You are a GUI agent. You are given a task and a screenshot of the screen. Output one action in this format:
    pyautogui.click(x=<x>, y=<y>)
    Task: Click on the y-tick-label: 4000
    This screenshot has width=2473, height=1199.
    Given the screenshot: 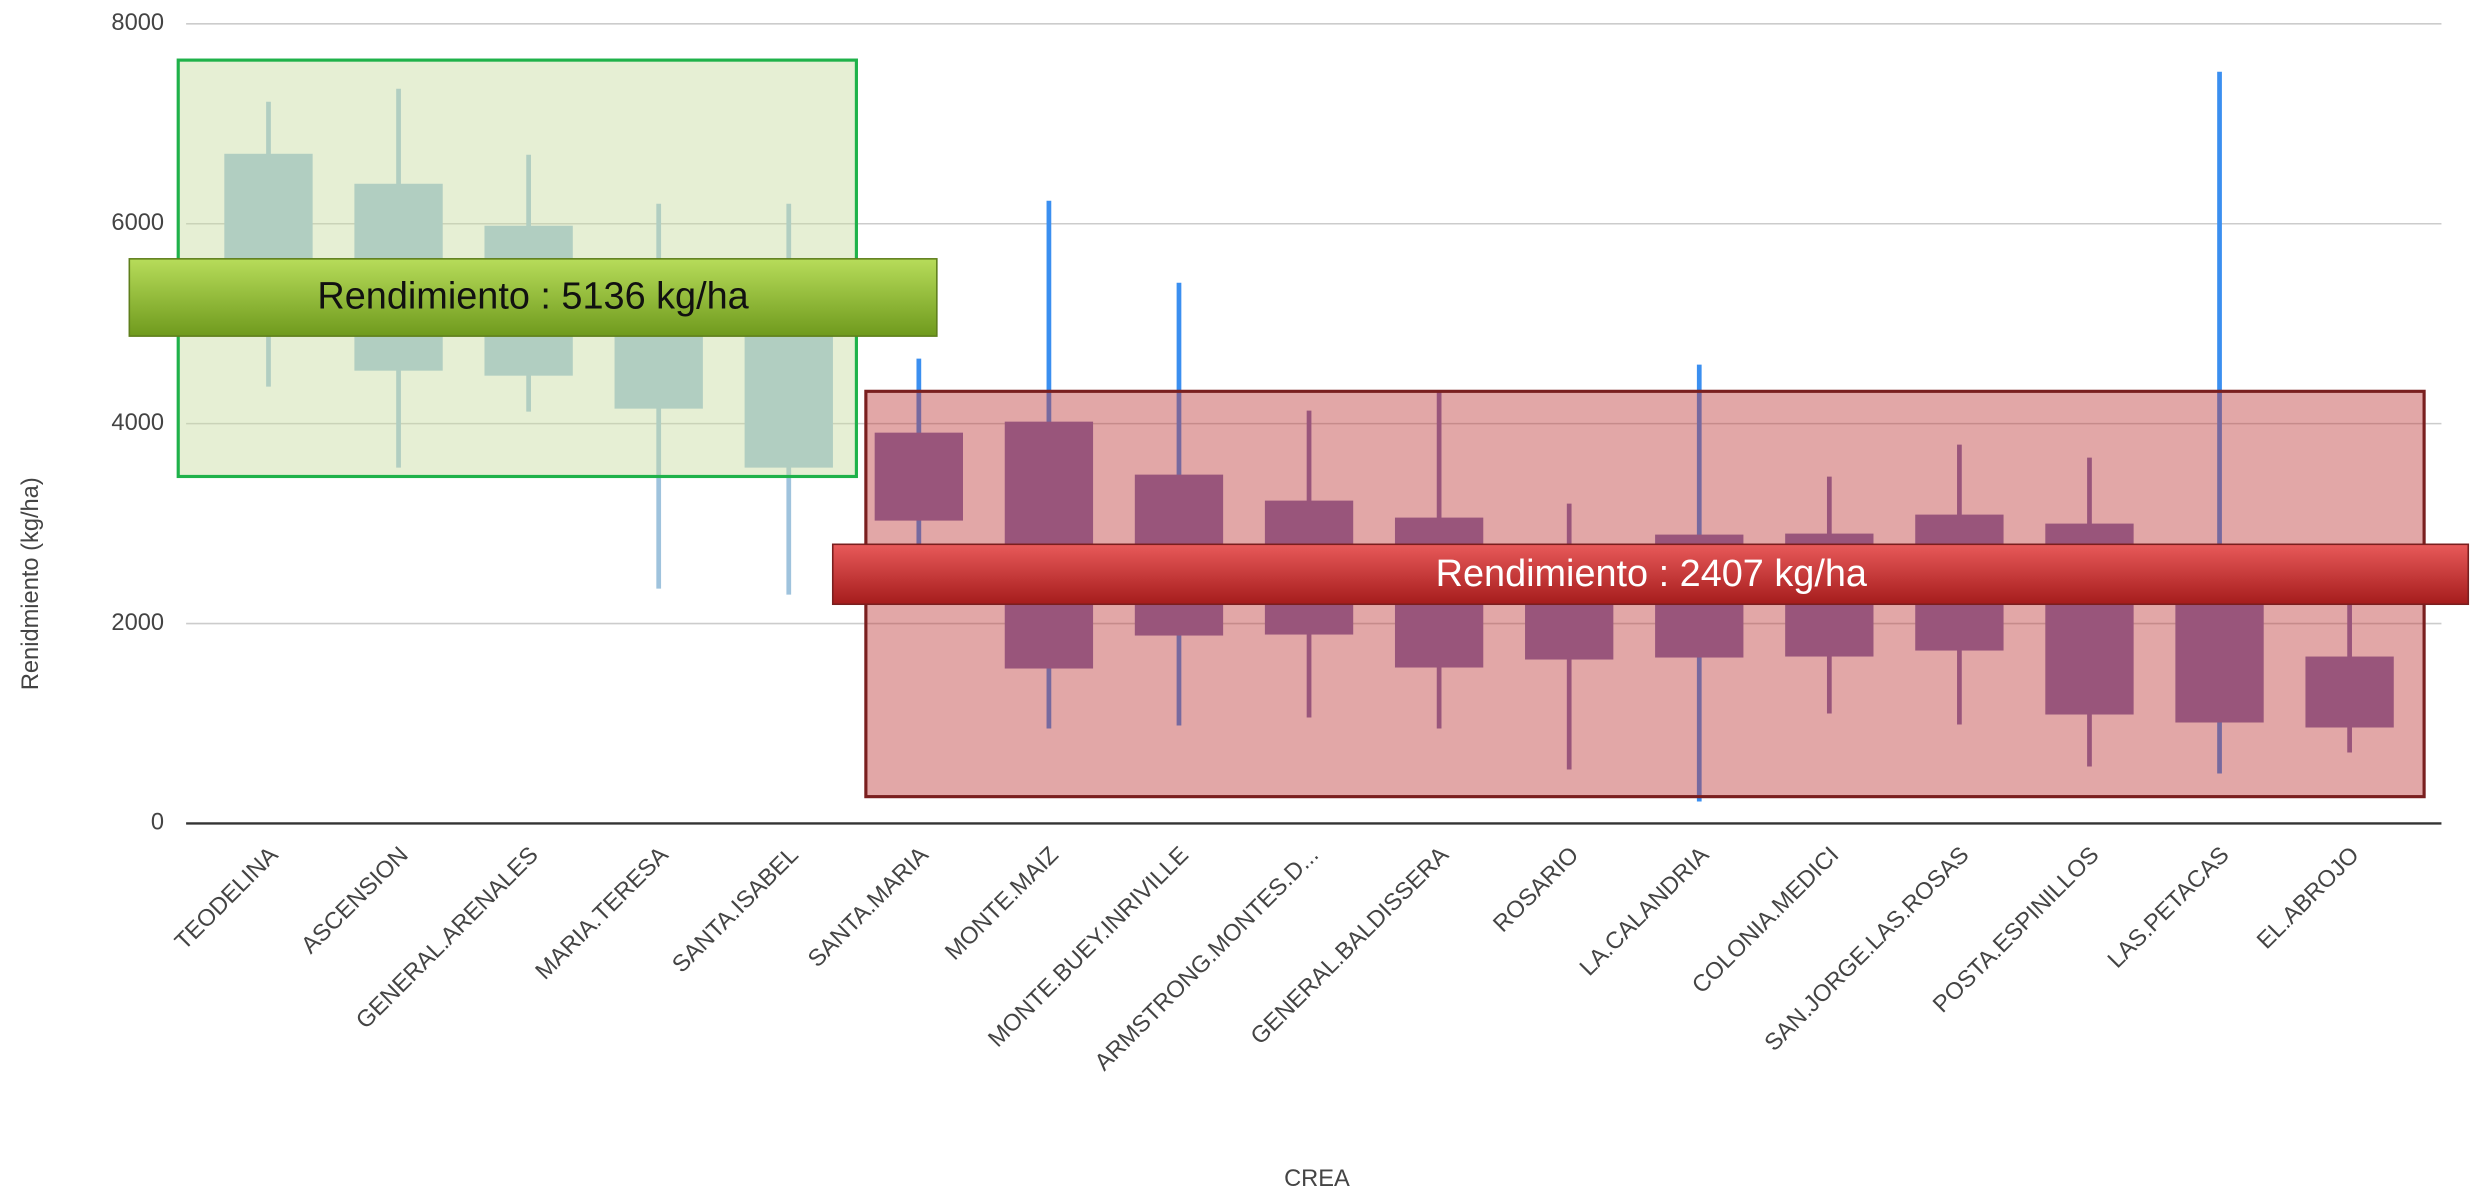 What is the action you would take?
    pyautogui.click(x=137, y=423)
    